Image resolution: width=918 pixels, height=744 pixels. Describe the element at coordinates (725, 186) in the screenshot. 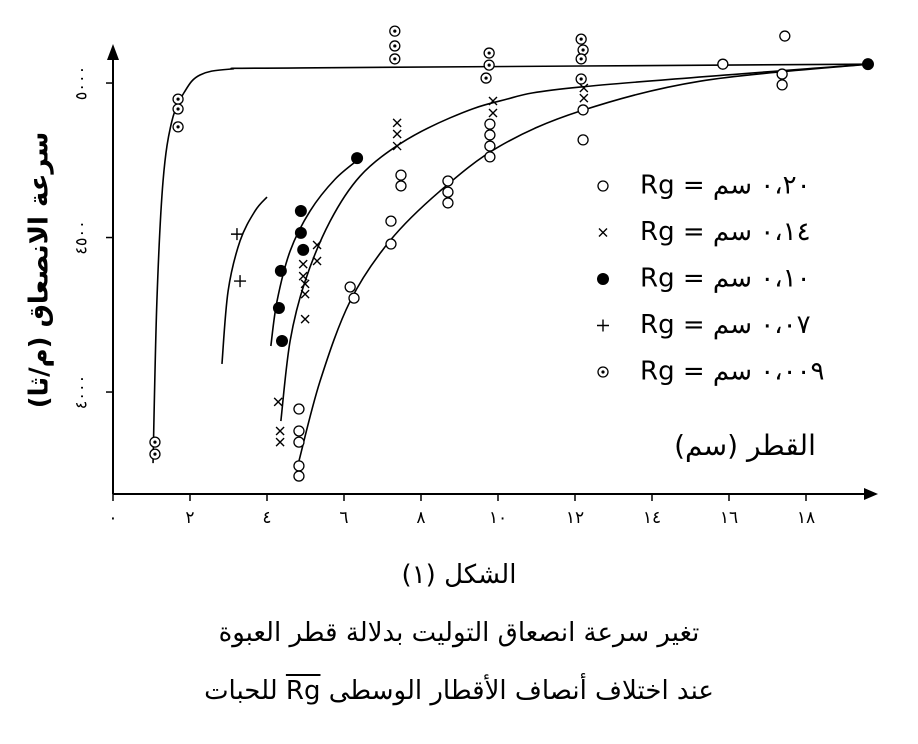

I see `legend-label: Rg = ٠،٢٠ سم` at that location.